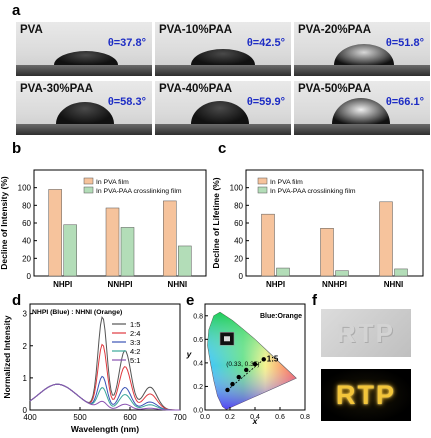 This screenshot has height=438, width=431. I want to click on contact-angle-value: θ=37.8°, so click(126, 43).